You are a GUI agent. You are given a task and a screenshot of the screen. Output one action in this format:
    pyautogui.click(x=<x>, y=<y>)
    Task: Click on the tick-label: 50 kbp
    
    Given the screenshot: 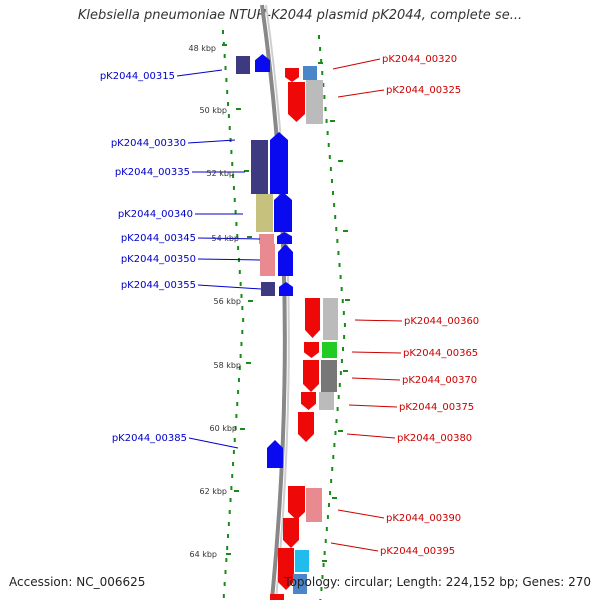 What is the action you would take?
    pyautogui.click(x=213, y=110)
    